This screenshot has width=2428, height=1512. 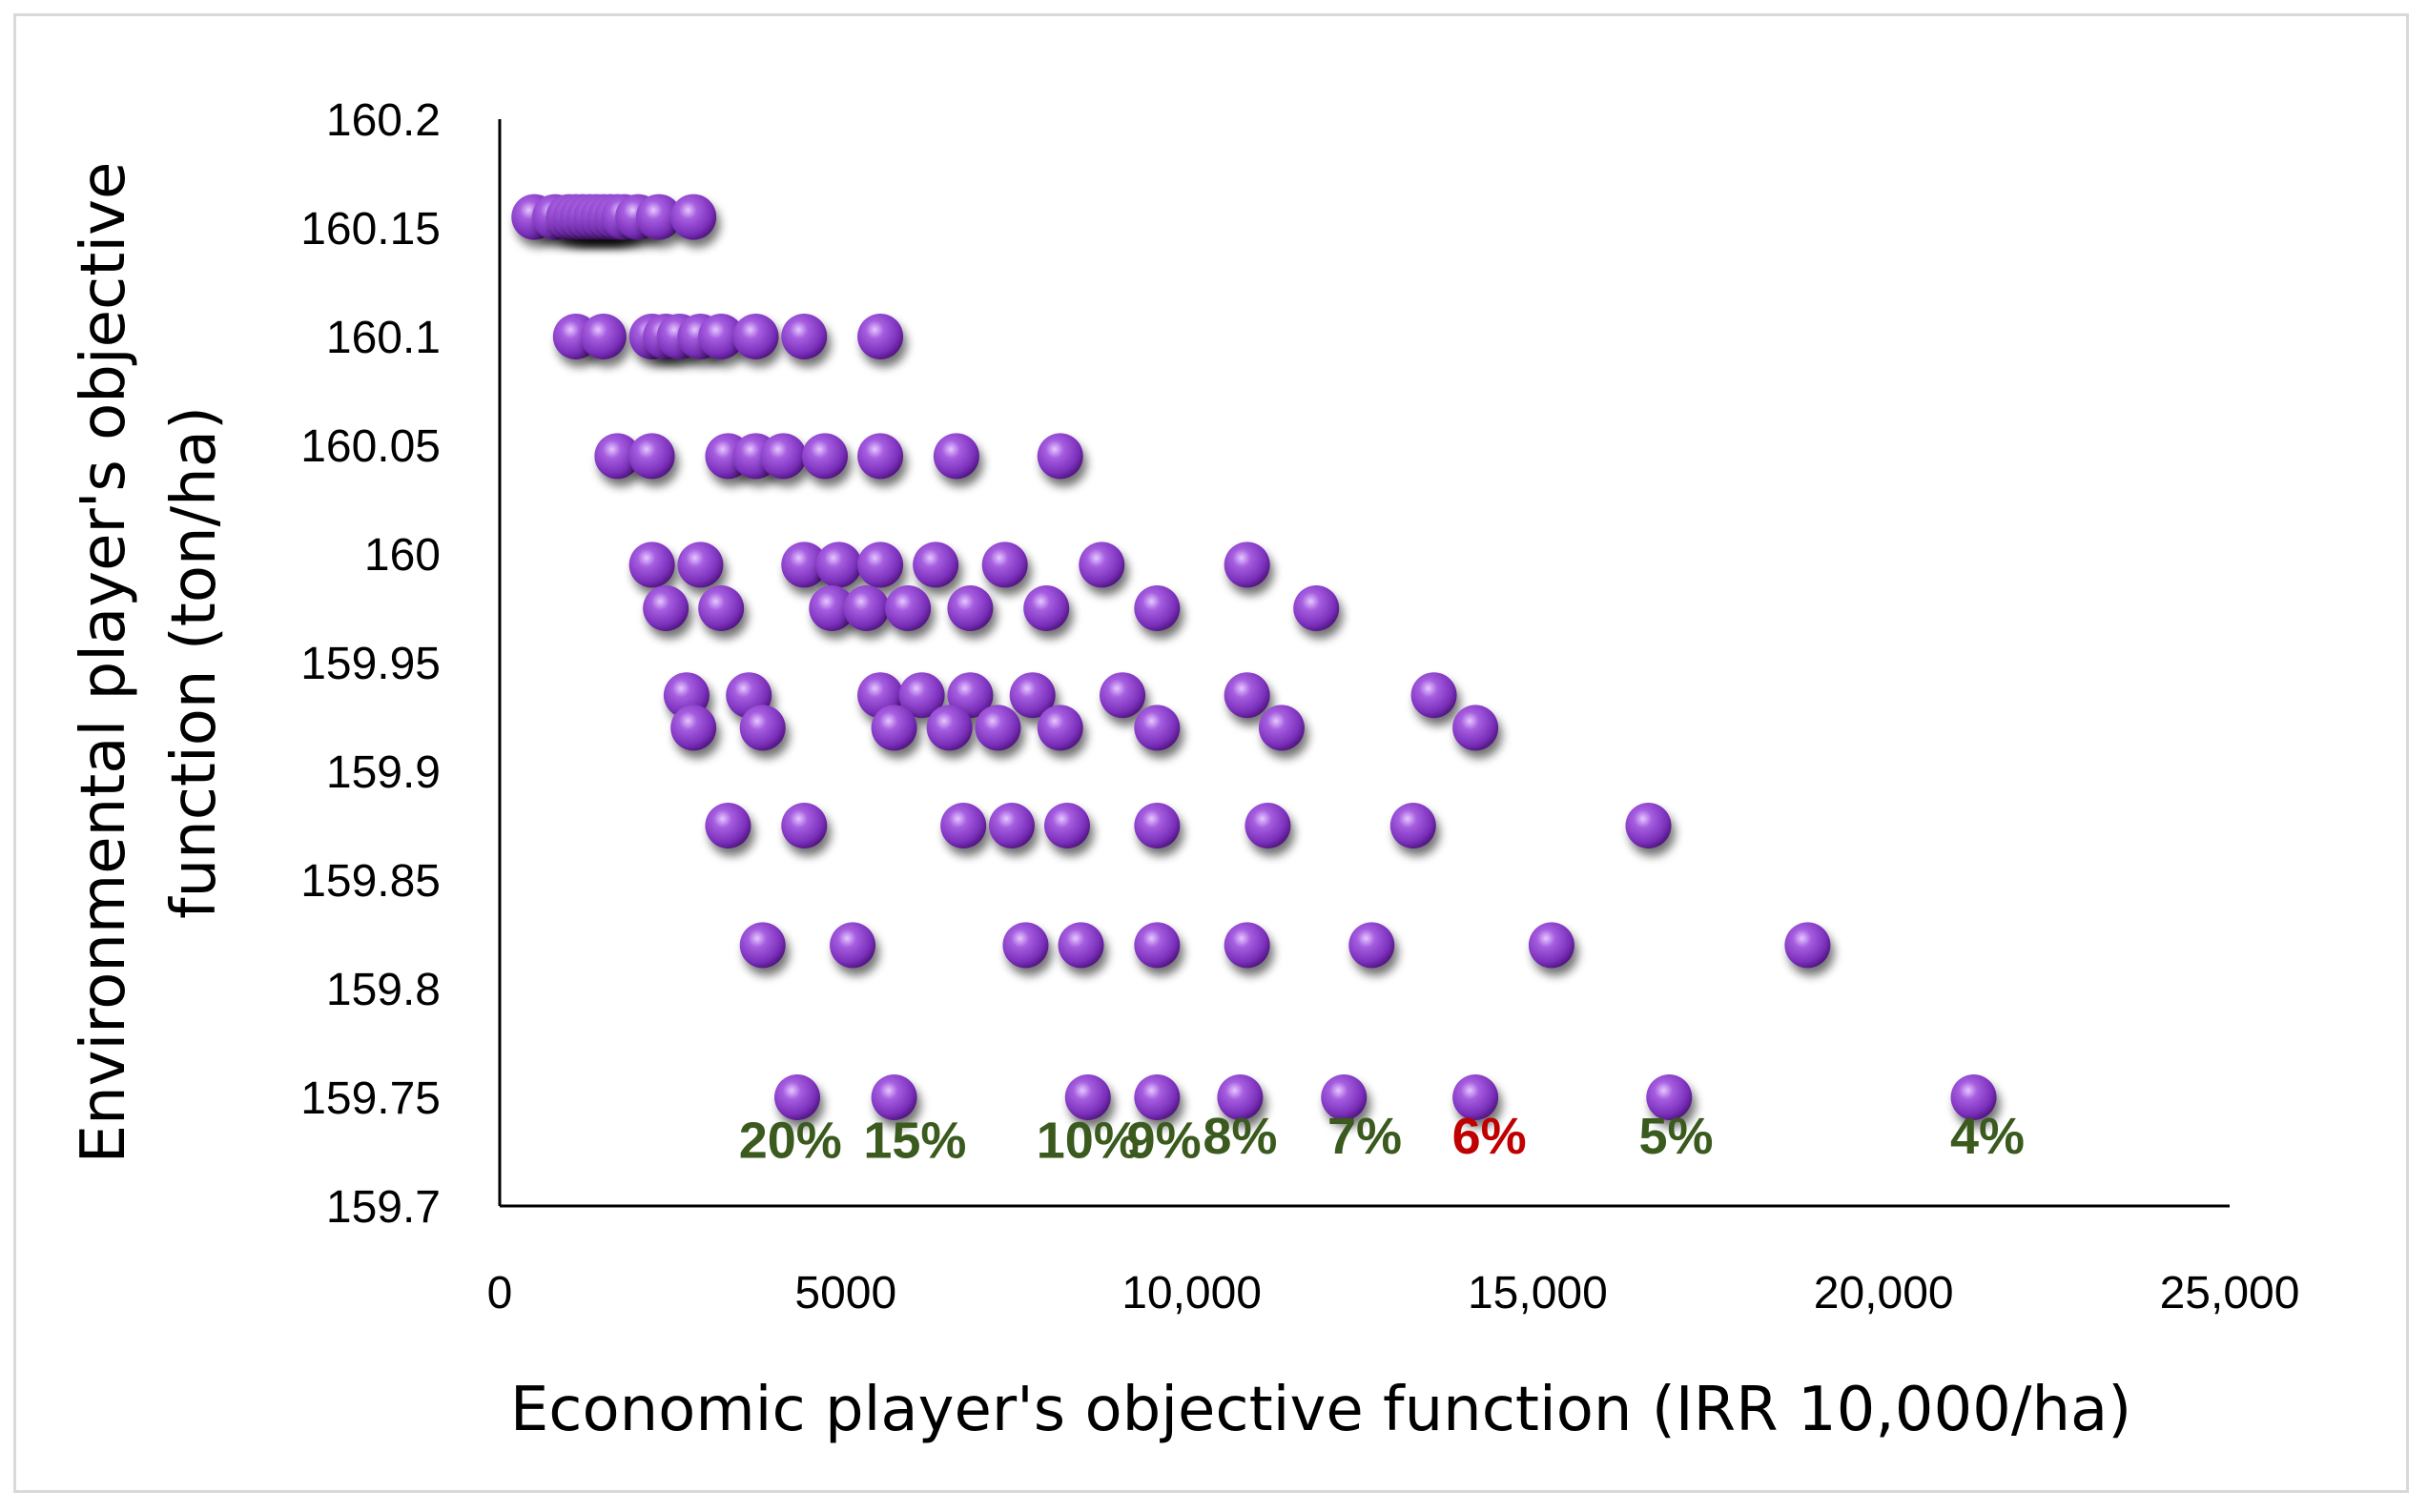 What do you see at coordinates (370, 229) in the screenshot?
I see `y-tick-label: 160.15` at bounding box center [370, 229].